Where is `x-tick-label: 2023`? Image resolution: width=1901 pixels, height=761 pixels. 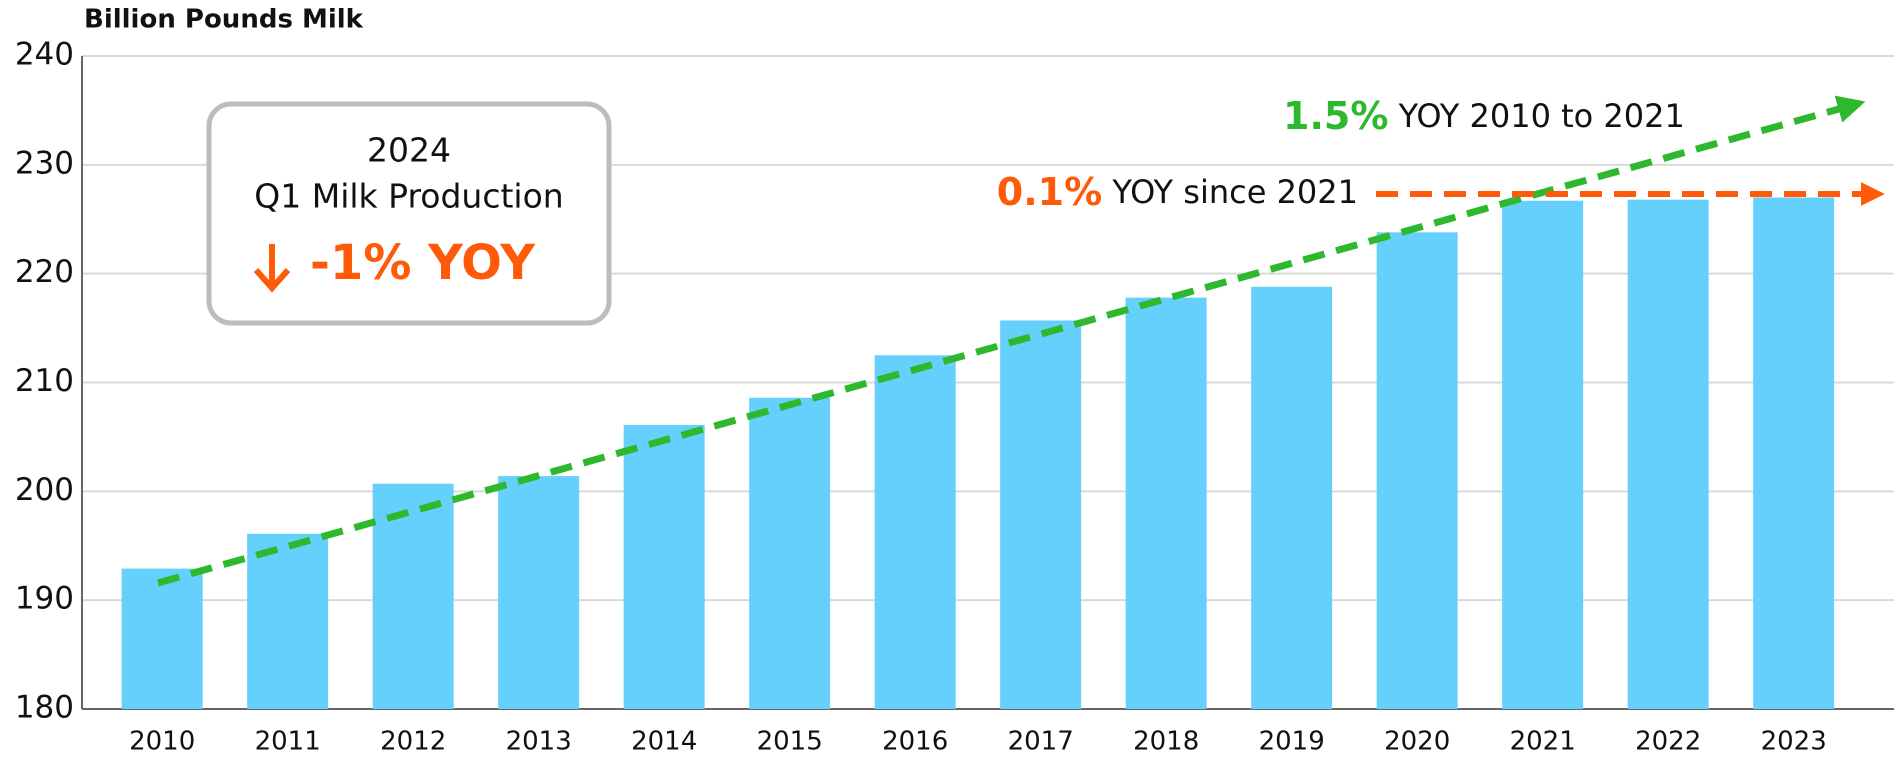
x-tick-label: 2023 is located at coordinates (1794, 742).